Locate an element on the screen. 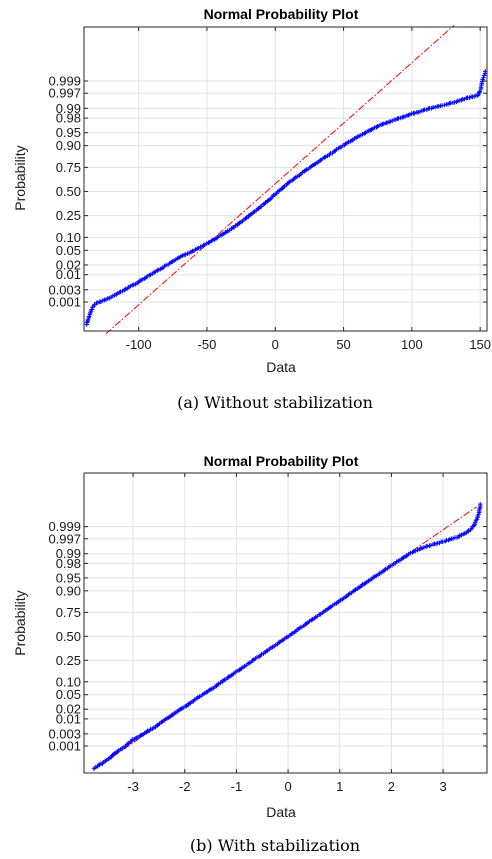  x-tick-label: 1 is located at coordinates (339, 786).